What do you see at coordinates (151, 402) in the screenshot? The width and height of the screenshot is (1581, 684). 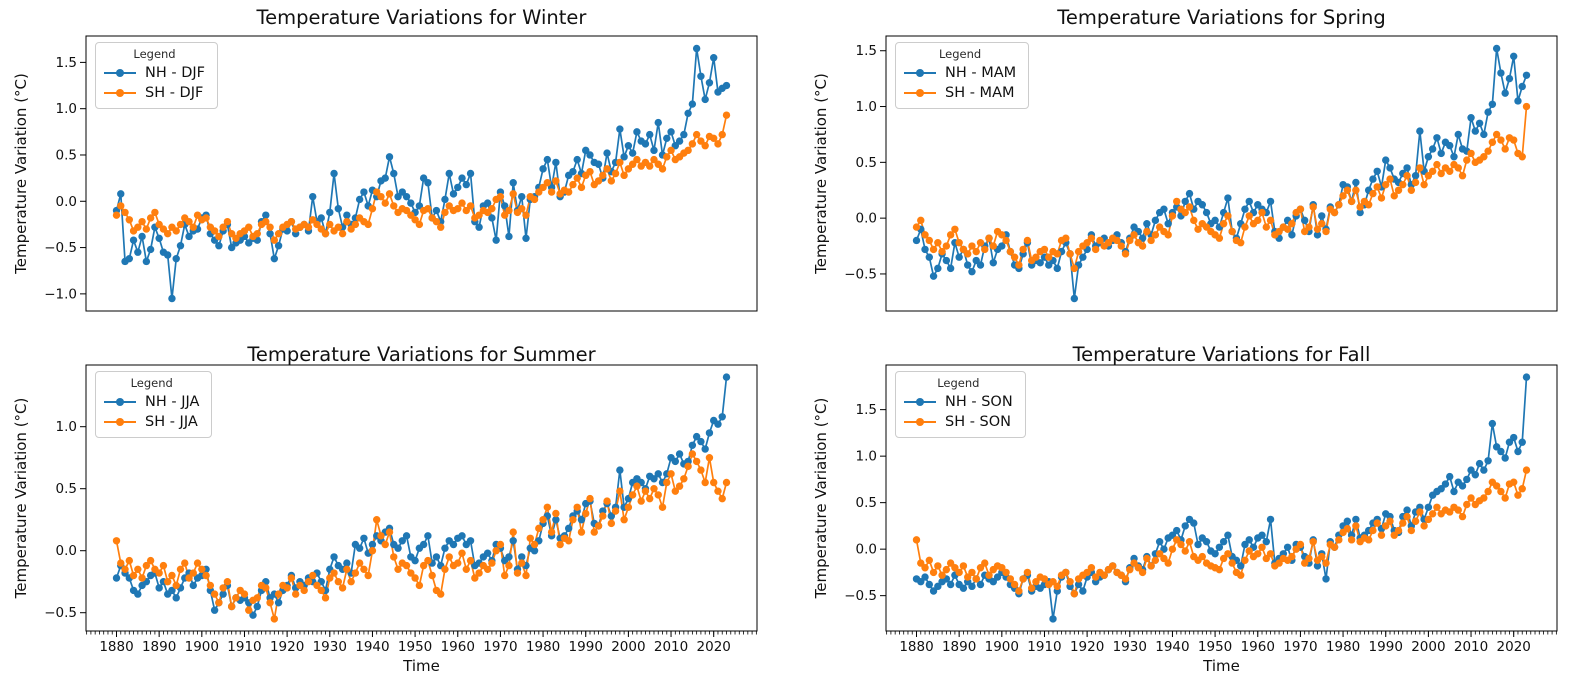 I see `legend-entry-nh: NH - JJA` at bounding box center [151, 402].